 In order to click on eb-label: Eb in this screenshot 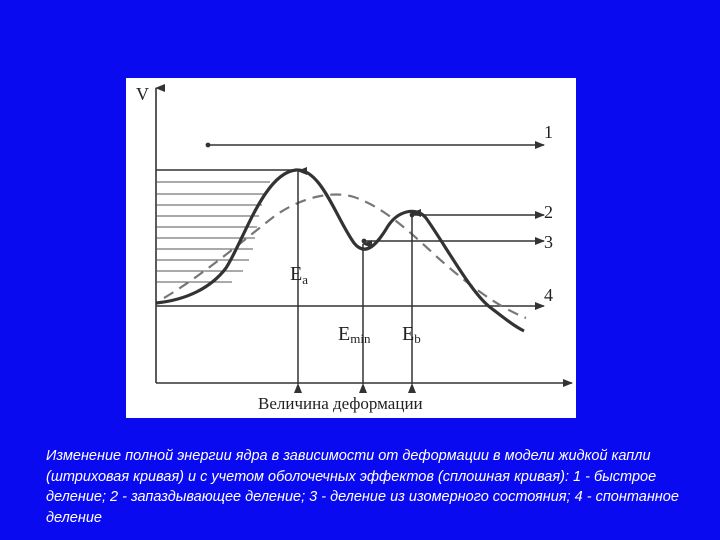, I will do `click(411, 334)`.